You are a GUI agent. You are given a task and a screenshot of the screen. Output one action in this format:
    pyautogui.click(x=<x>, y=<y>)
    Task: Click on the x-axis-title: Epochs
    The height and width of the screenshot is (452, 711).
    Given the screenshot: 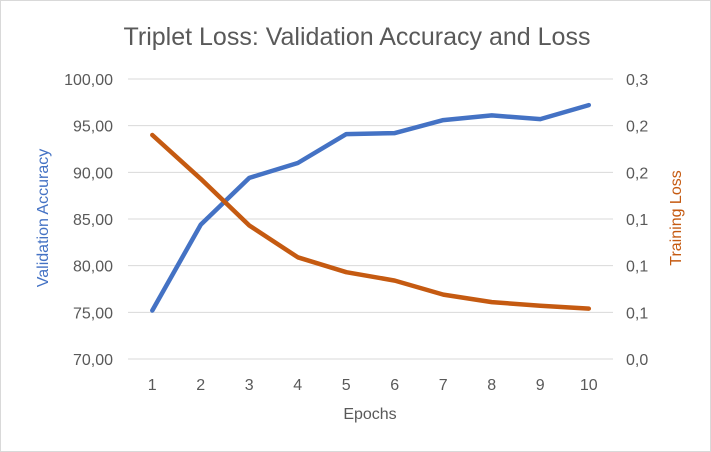 What is the action you would take?
    pyautogui.click(x=369, y=414)
    